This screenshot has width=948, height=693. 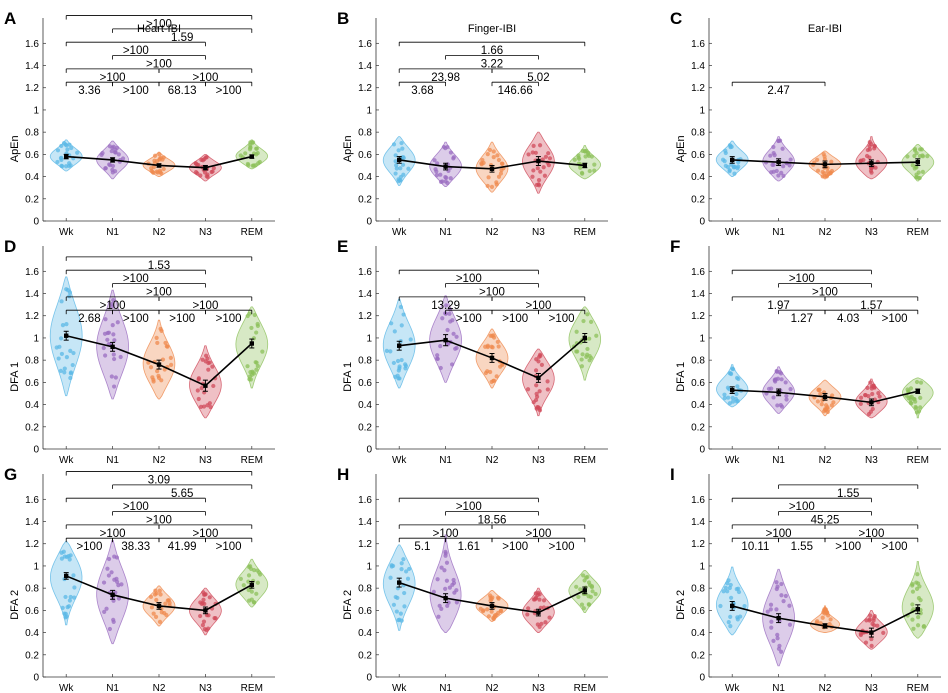 What do you see at coordinates (159, 359) in the screenshot?
I see `violin-n2` at bounding box center [159, 359].